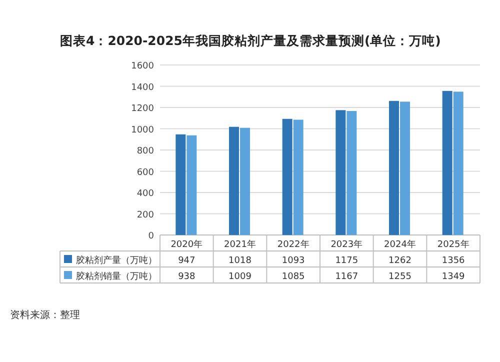 The height and width of the screenshot is (362, 500). I want to click on data-label: 1356, so click(454, 261).